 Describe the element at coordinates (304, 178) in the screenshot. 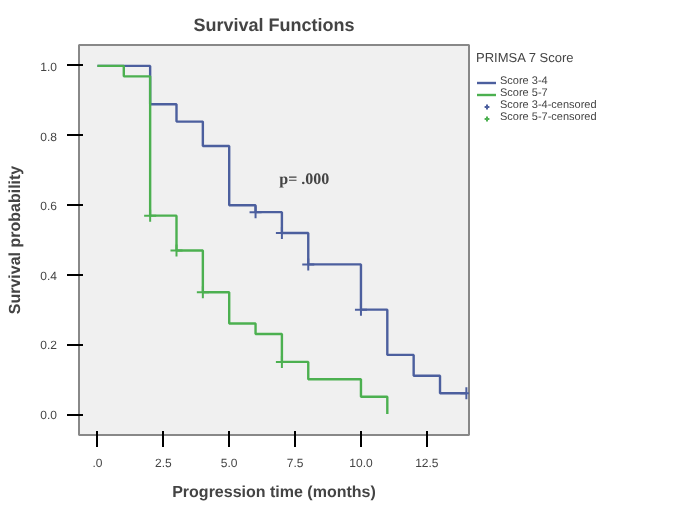

I see `annotation: p= .000` at that location.